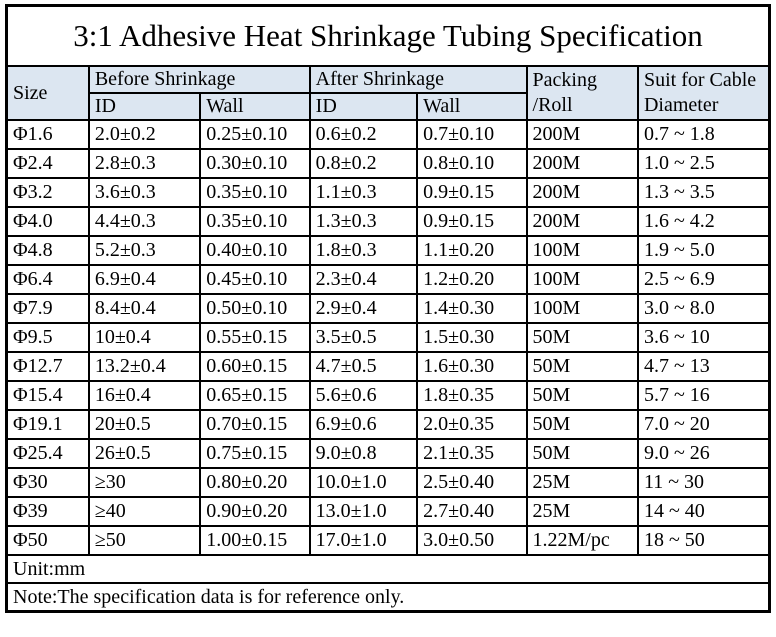 Image resolution: width=776 pixels, height=637 pixels. Describe the element at coordinates (363, 106) in the screenshot. I see `column-header-after-id: ID` at that location.